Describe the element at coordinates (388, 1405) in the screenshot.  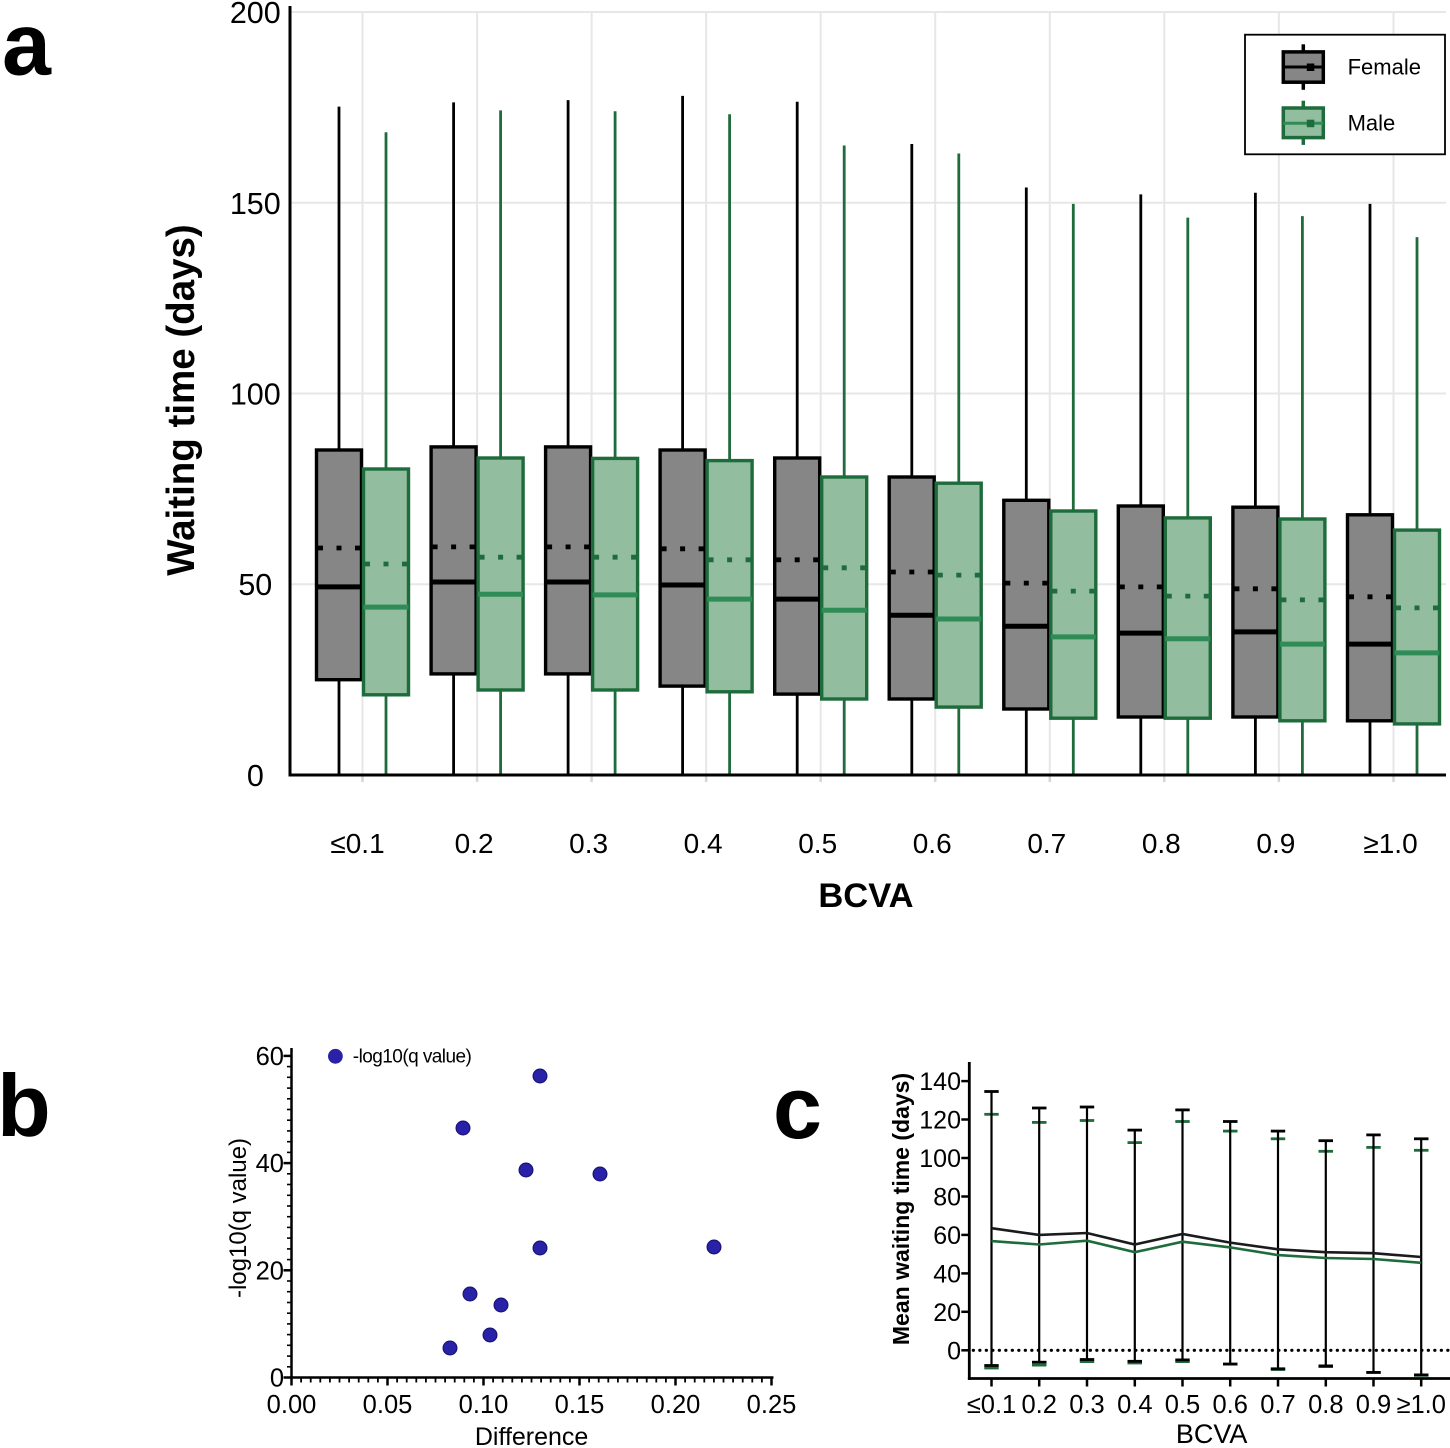
I see `svg-text: 0.05` at that location.